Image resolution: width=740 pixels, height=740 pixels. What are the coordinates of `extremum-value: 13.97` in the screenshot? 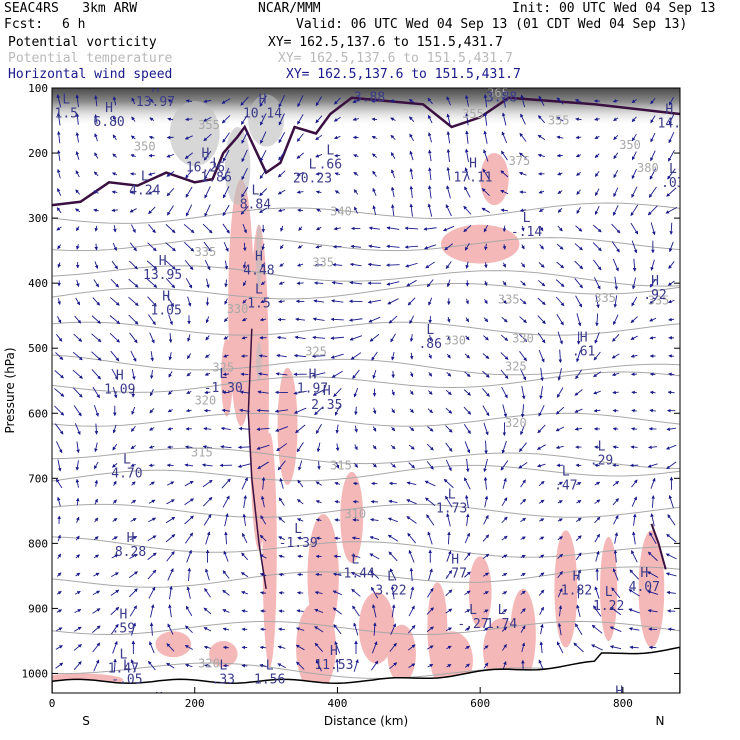 It's located at (155, 102).